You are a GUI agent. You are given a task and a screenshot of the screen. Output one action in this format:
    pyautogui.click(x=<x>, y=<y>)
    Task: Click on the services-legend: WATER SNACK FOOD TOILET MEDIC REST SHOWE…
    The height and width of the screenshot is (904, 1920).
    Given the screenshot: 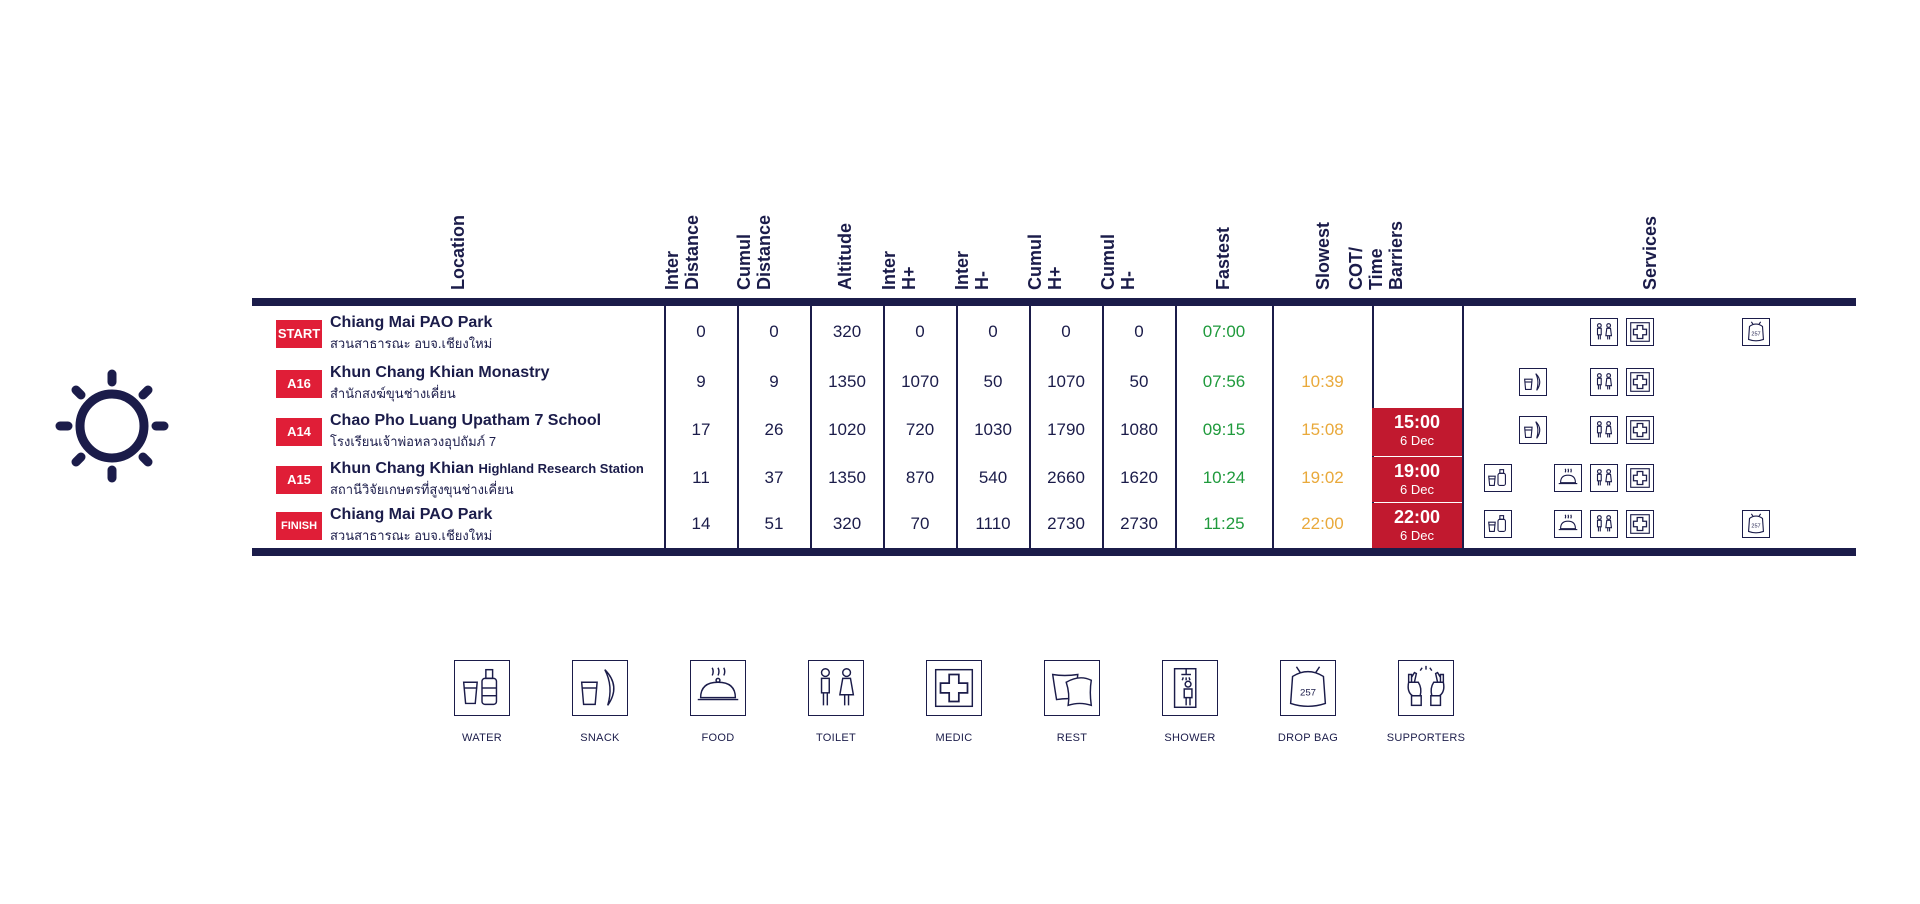 What is the action you would take?
    pyautogui.click(x=960, y=700)
    